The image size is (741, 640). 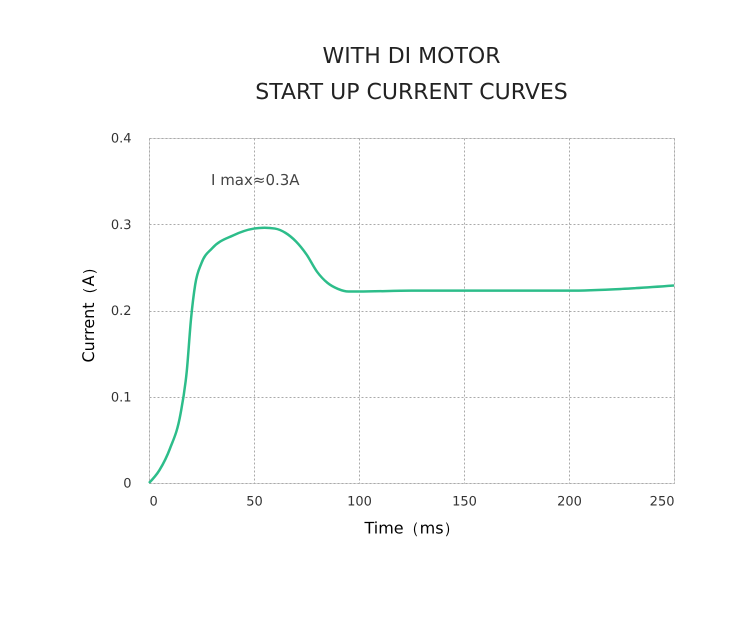 What do you see at coordinates (127, 484) in the screenshot?
I see `y-tick-label: 0` at bounding box center [127, 484].